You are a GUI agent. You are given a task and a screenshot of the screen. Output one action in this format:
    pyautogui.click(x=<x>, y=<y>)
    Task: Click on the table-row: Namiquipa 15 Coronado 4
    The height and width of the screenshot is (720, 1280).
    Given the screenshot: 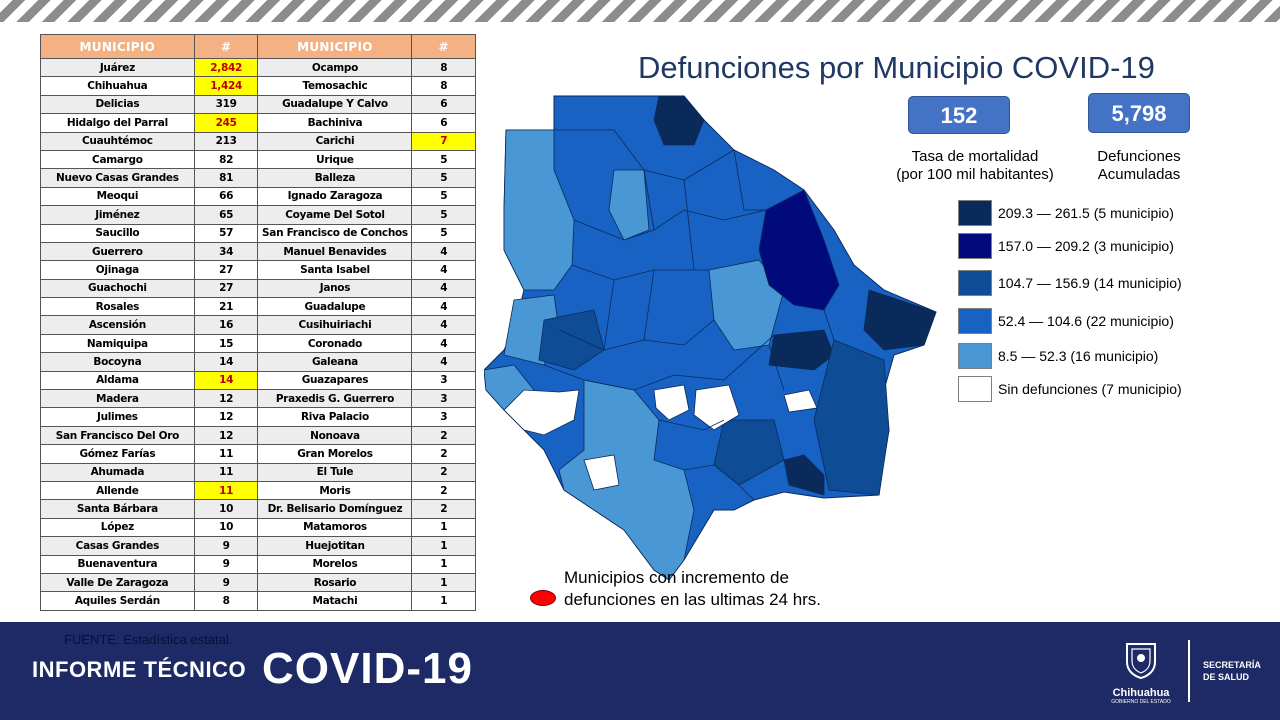 What is the action you would take?
    pyautogui.click(x=258, y=343)
    